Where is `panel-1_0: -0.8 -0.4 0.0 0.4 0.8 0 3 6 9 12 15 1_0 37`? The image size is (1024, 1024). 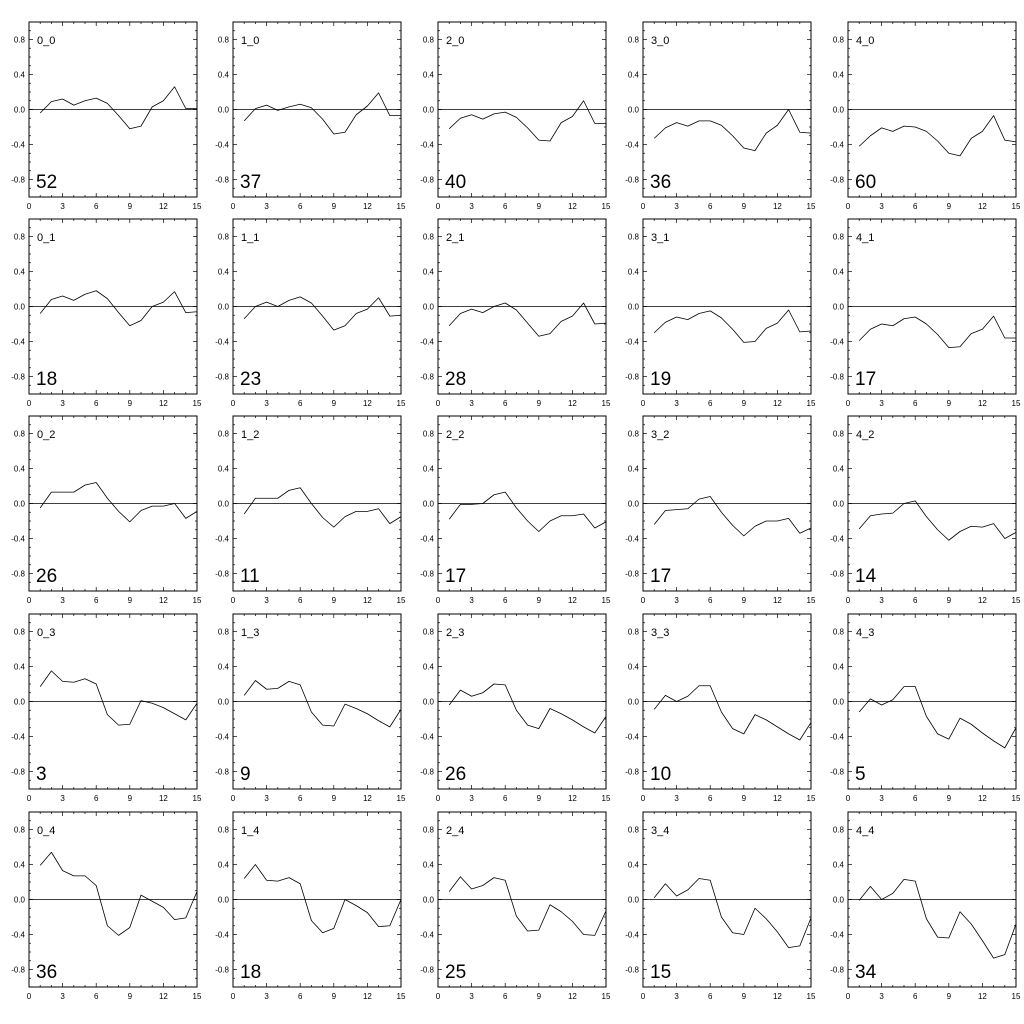 panel-1_0: -0.8 -0.4 0.0 0.4 0.8 0 3 6 9 12 15 1_0 37 is located at coordinates (310, 116).